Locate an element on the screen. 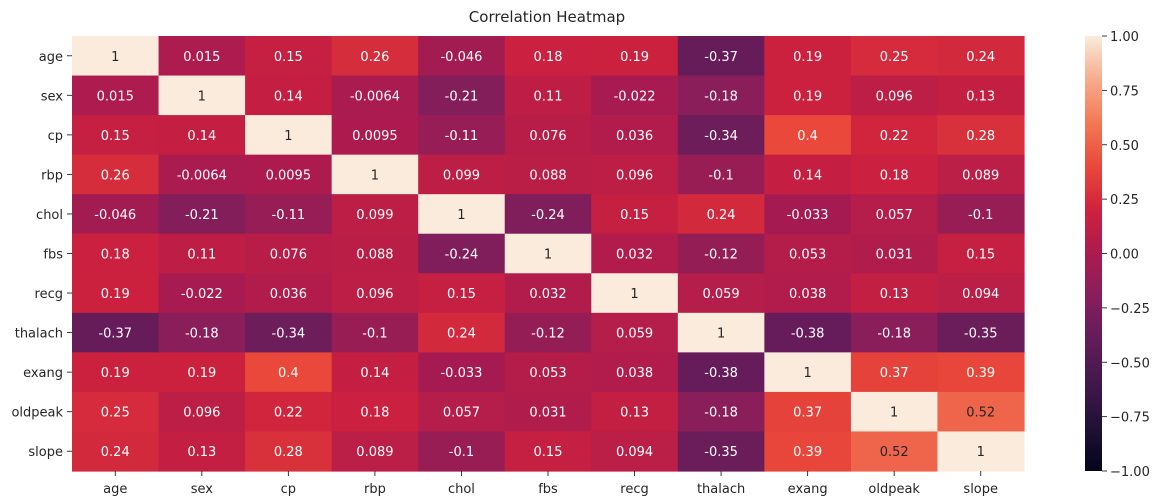 The height and width of the screenshot is (504, 1165). cell-value-label: -0.022 is located at coordinates (635, 96).